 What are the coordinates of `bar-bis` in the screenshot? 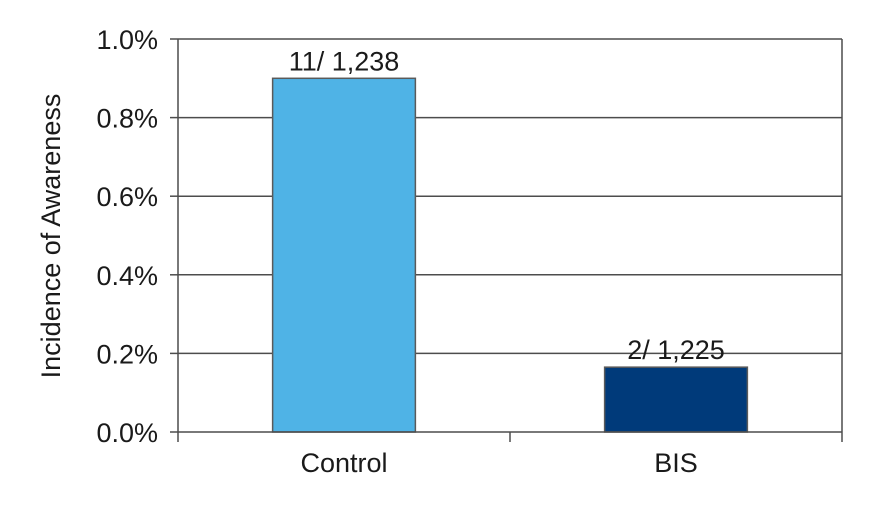 It's located at (676, 399).